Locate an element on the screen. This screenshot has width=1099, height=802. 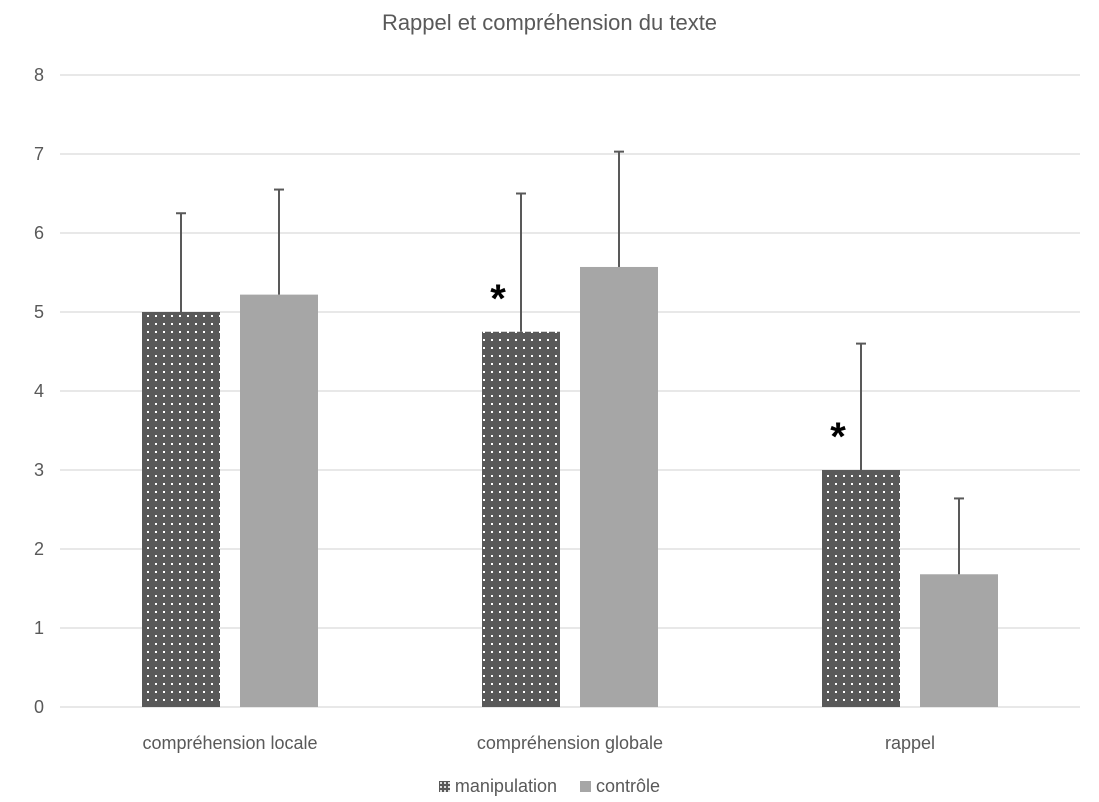
chart-title: Rappel et compréhension du texte is located at coordinates (549, 22).